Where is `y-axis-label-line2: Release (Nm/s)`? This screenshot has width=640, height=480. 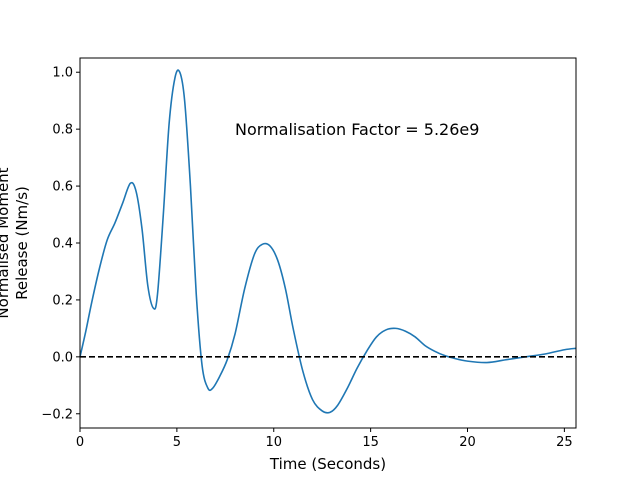 y-axis-label-line2: Release (Nm/s) is located at coordinates (22, 243).